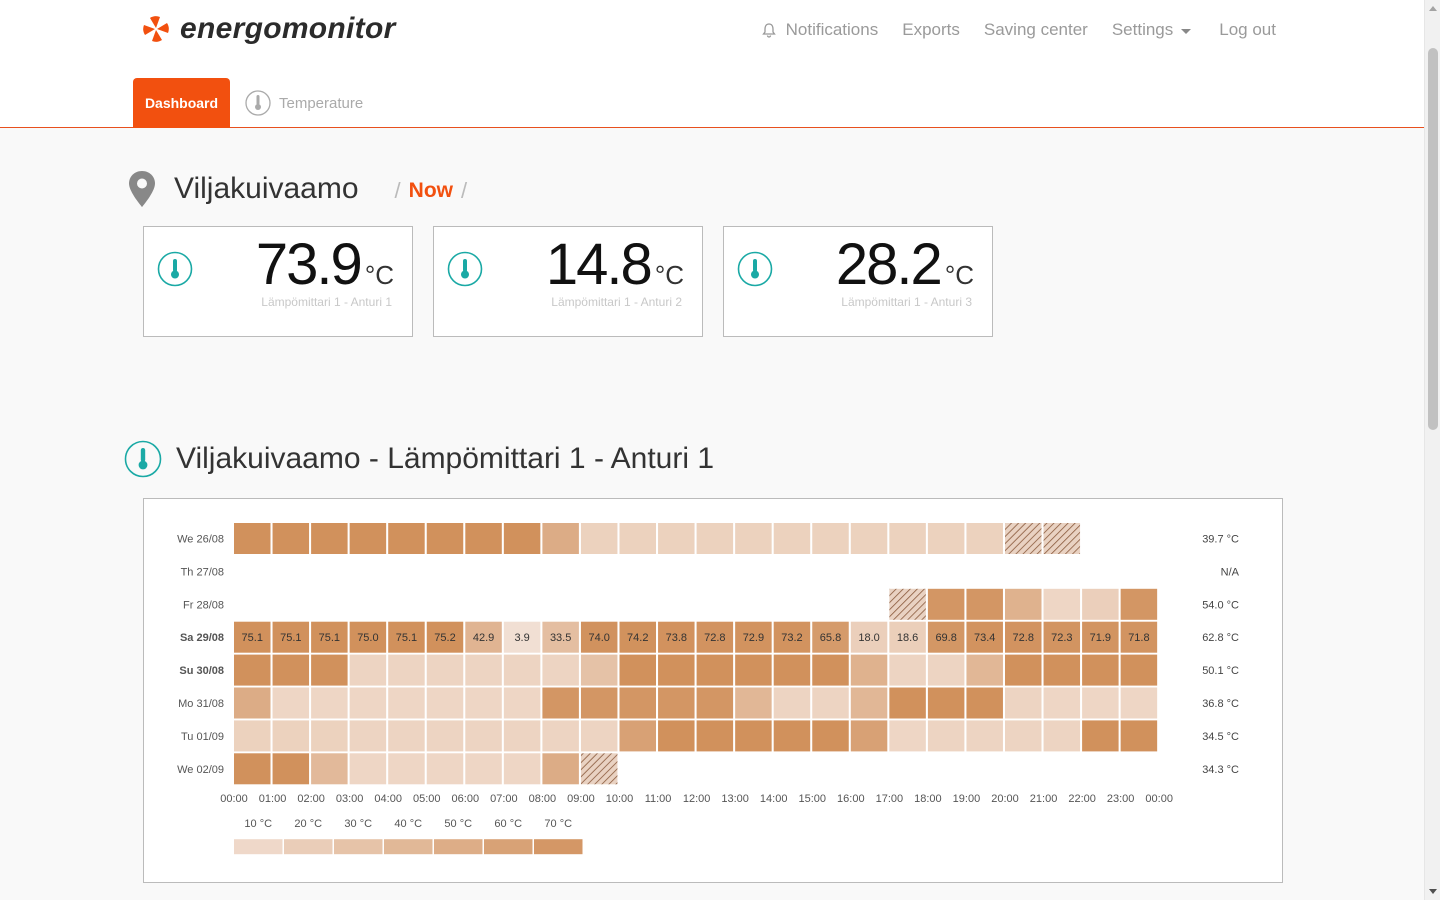 This screenshot has width=1440, height=900. I want to click on page-scrollbar, so click(1432, 450).